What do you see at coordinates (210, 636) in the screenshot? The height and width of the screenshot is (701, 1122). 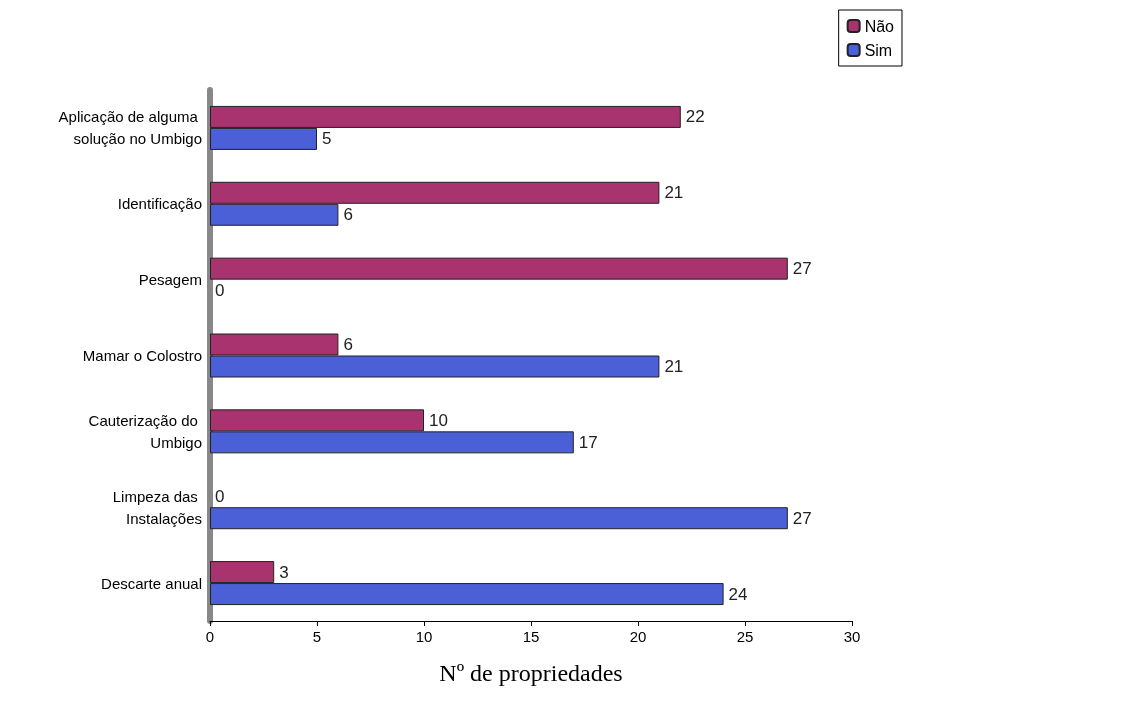 I see `x-tick-label: 0` at bounding box center [210, 636].